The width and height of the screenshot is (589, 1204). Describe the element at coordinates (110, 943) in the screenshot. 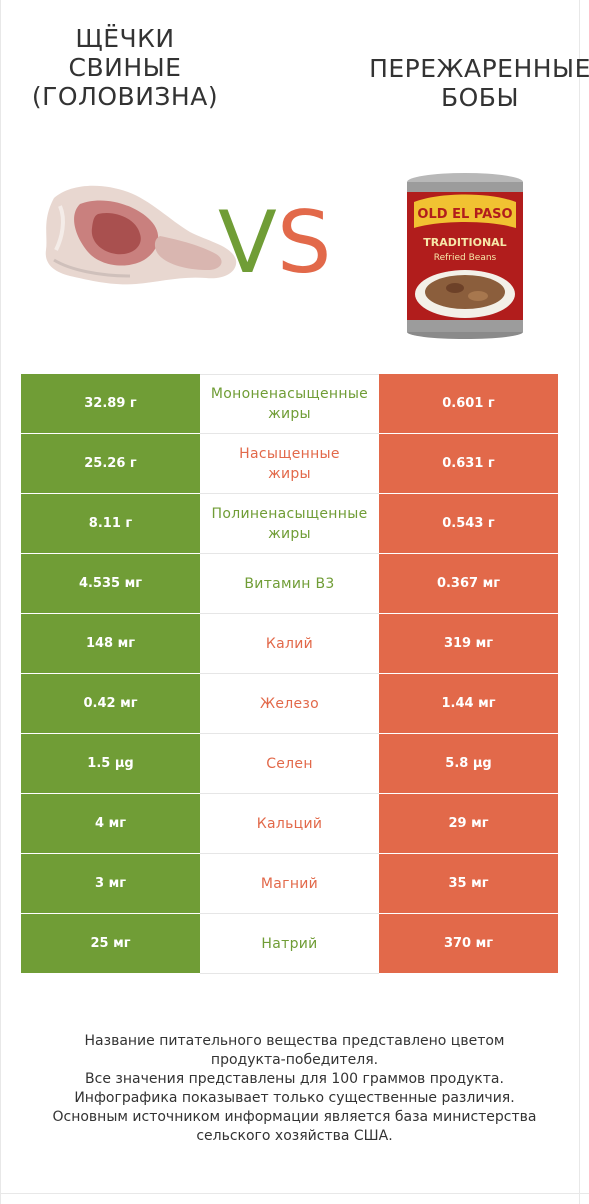

I see `left-value-cell: 25 мг` at that location.